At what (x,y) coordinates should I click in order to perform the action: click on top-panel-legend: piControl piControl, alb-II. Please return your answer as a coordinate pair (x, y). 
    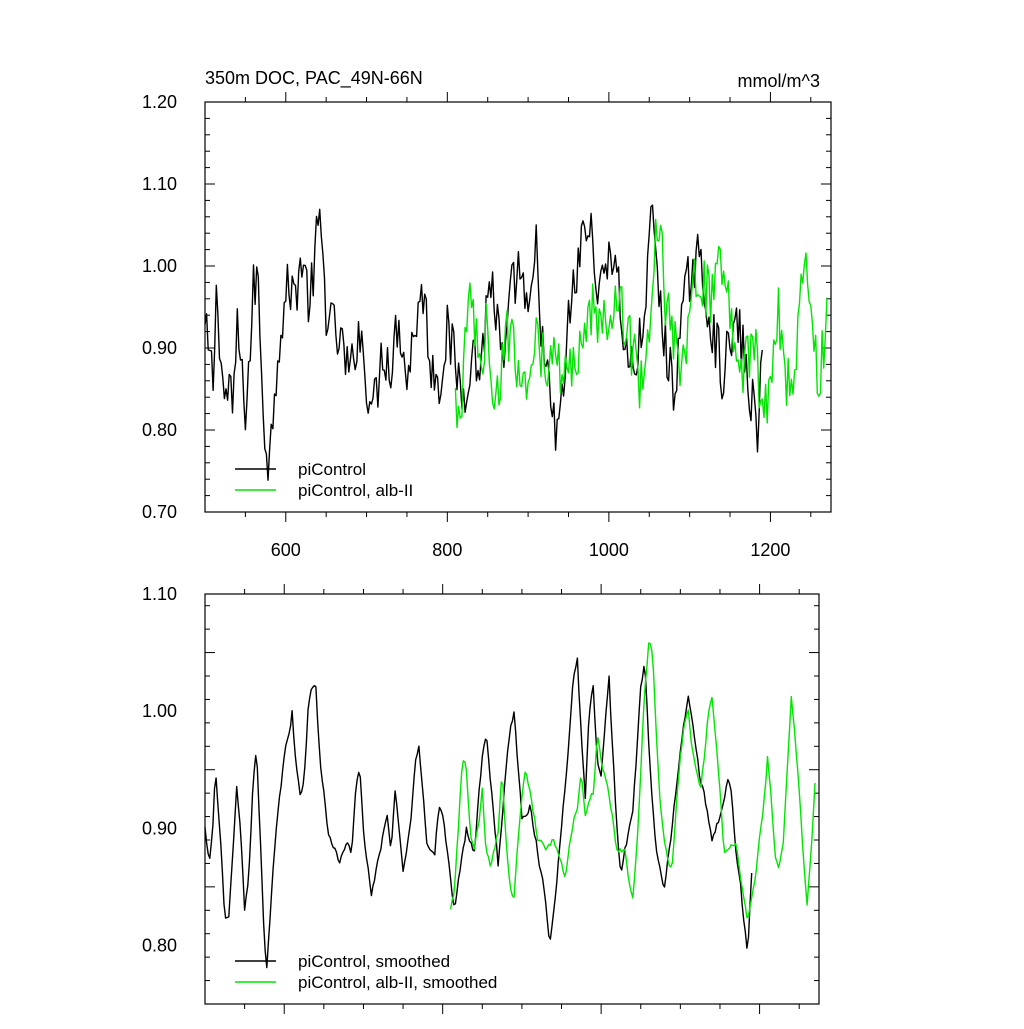
    Looking at the image, I should click on (324, 480).